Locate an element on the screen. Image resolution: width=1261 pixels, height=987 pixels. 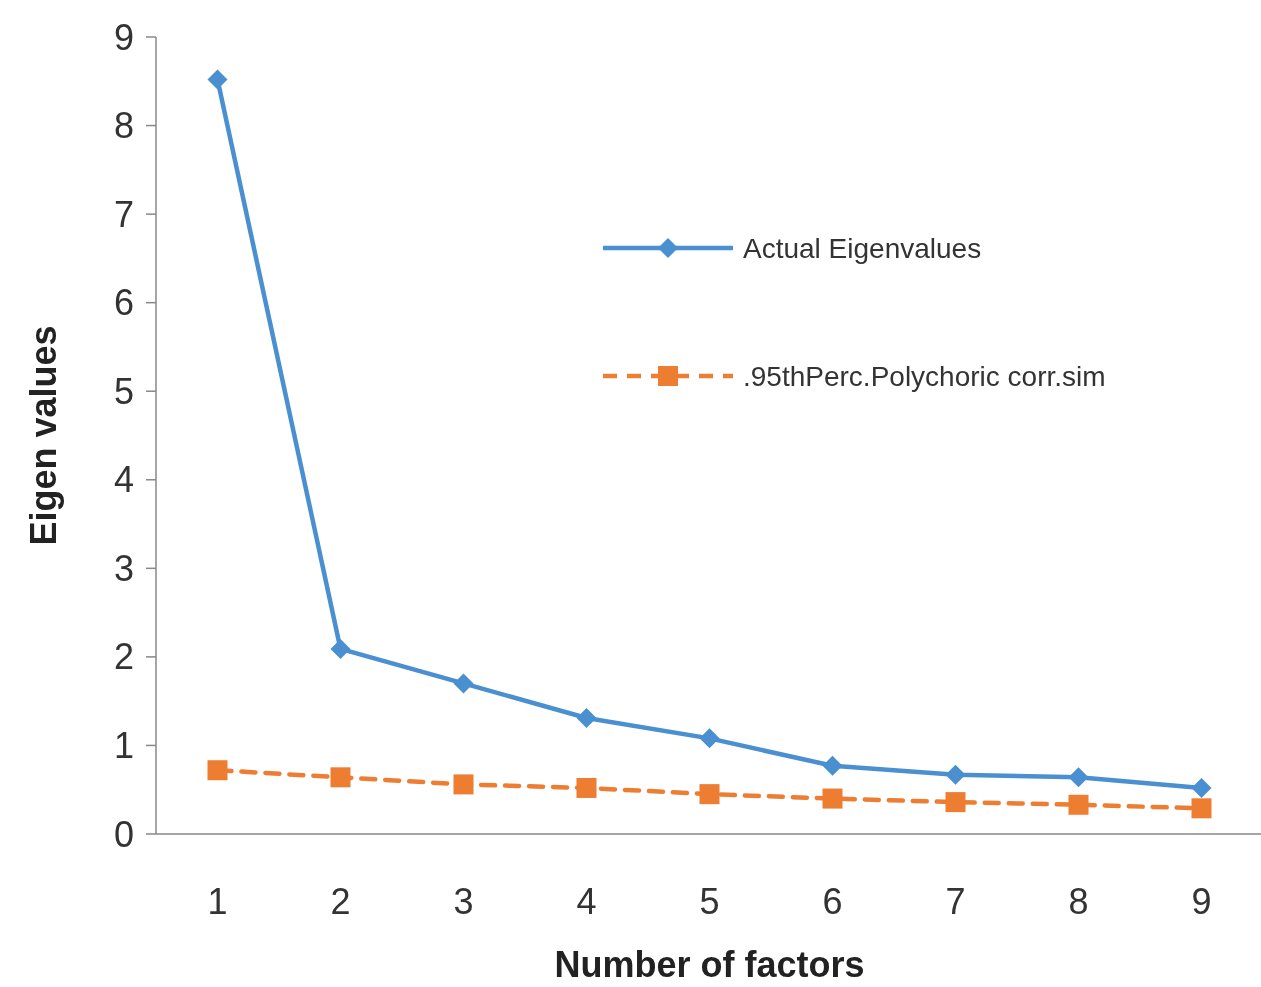
y-tick-label: 0 is located at coordinates (123, 834).